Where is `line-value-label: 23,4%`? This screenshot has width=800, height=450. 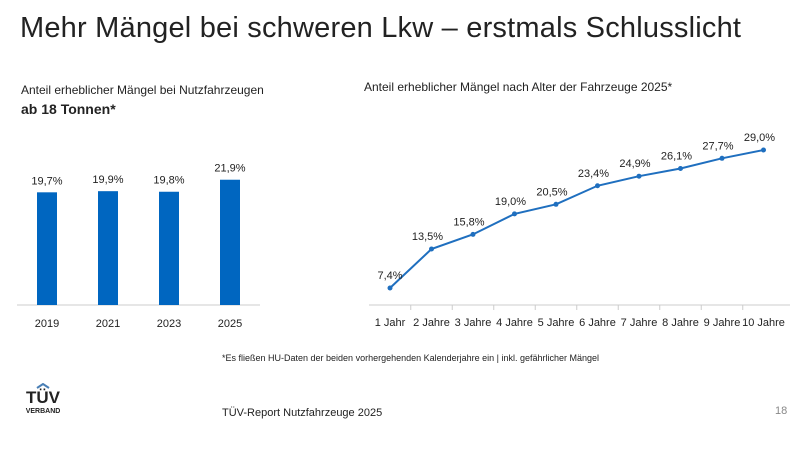
line-value-label: 23,4% is located at coordinates (593, 174).